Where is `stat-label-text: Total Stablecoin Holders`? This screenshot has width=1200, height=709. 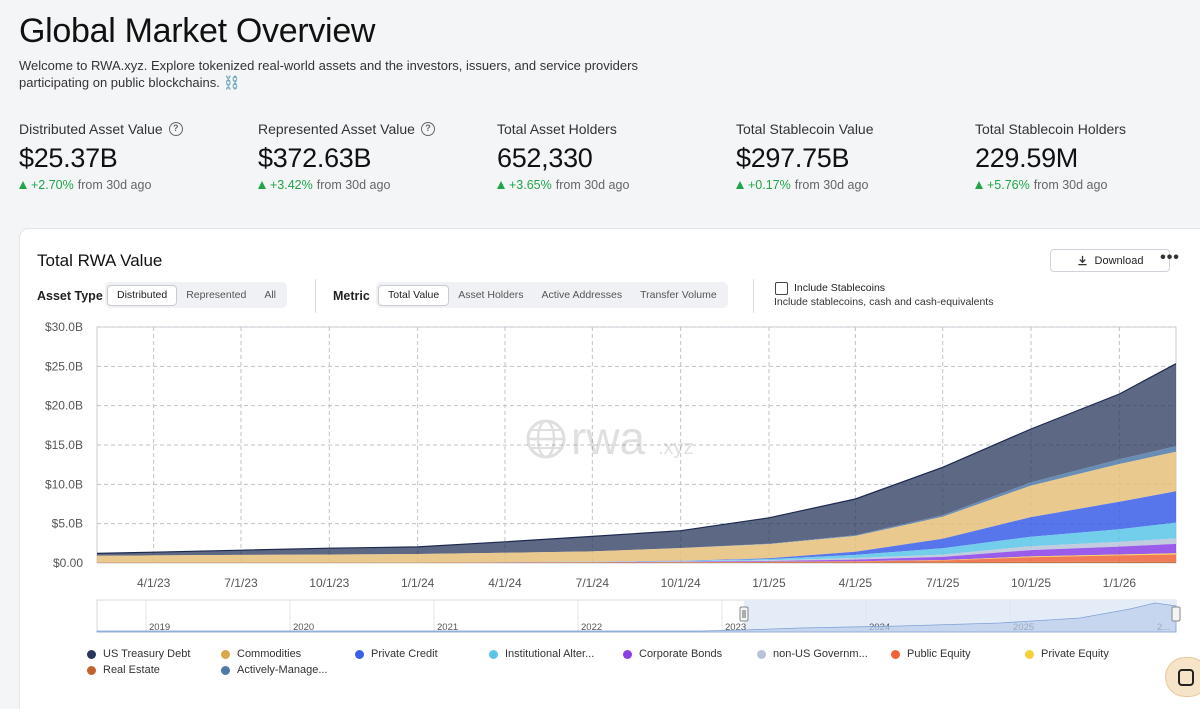
stat-label-text: Total Stablecoin Holders is located at coordinates (1050, 129).